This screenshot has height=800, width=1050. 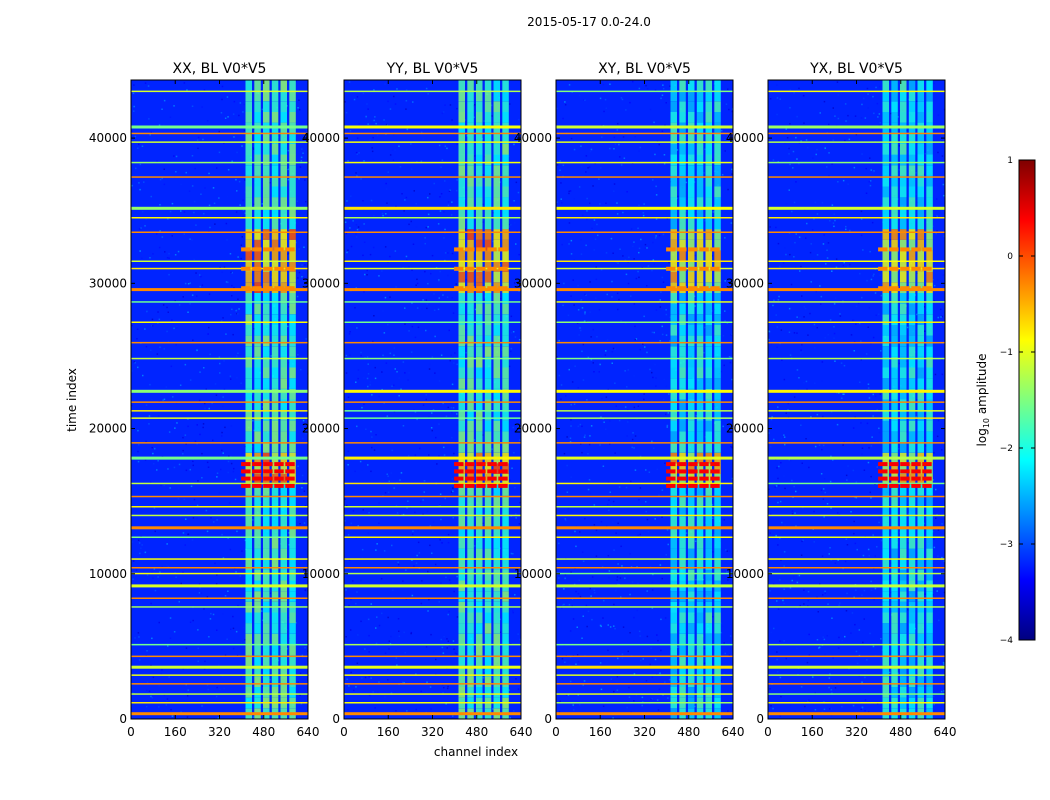 I want to click on y-tick-label: 10000, so click(x=321, y=574).